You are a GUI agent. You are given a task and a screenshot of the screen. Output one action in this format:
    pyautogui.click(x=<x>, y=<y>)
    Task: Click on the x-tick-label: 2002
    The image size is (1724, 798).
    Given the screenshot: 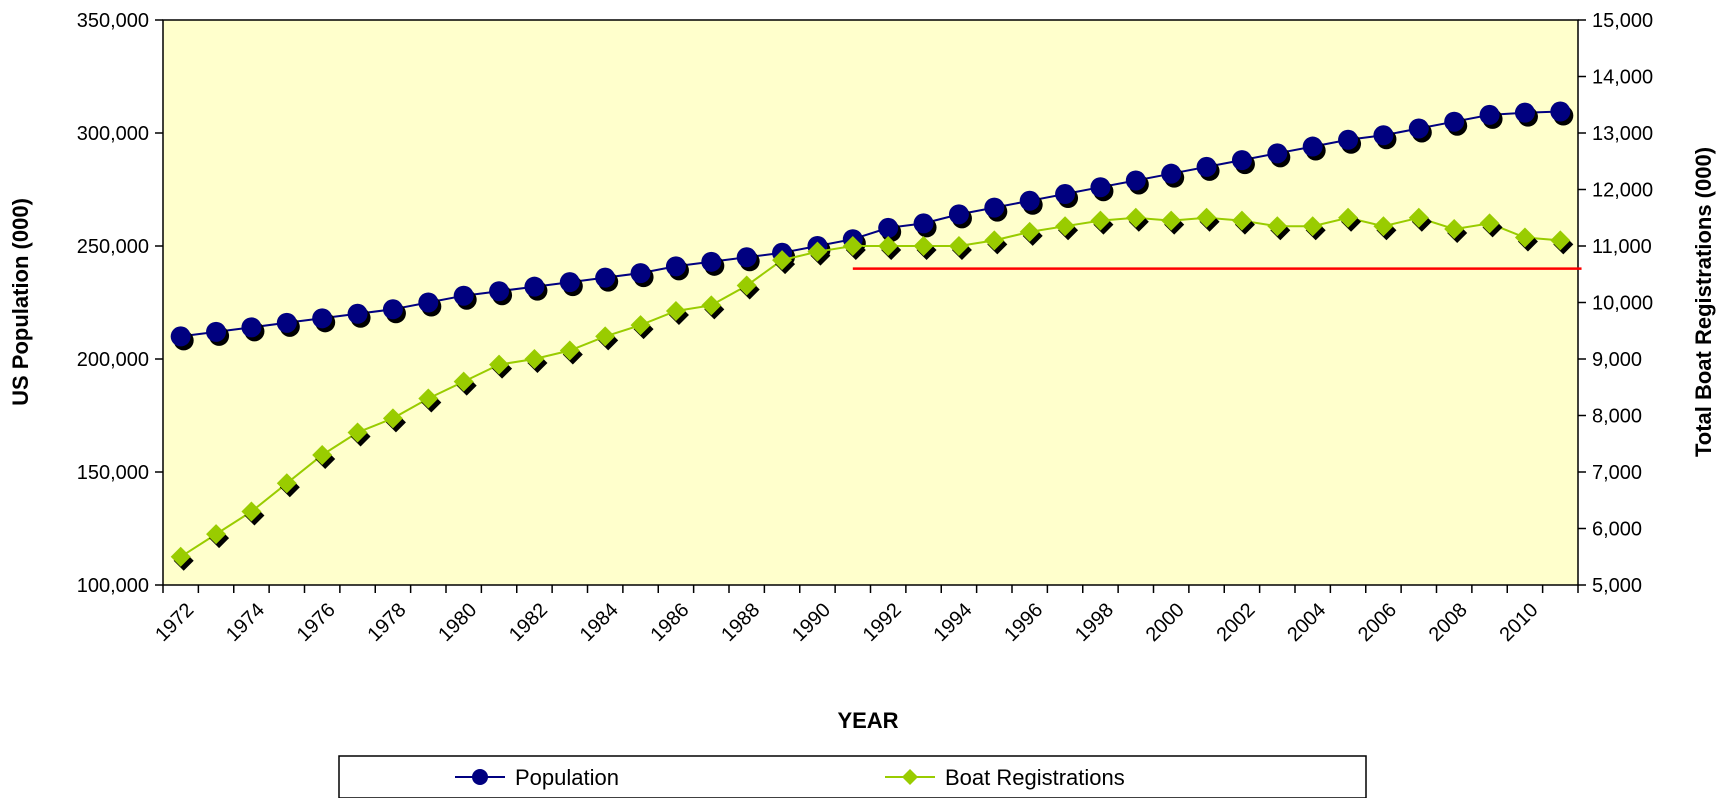 What is the action you would take?
    pyautogui.click(x=1235, y=622)
    